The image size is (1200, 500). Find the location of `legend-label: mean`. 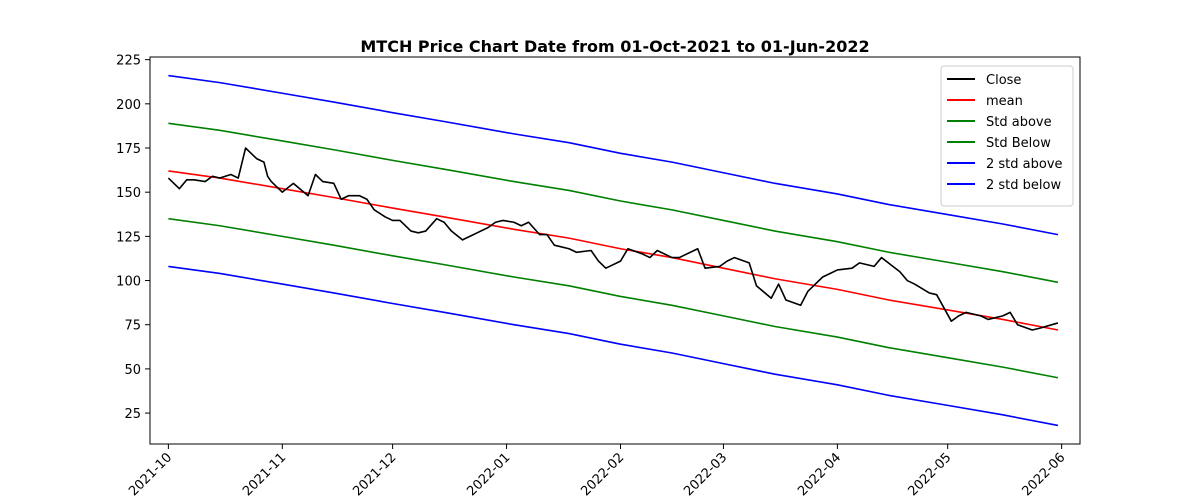

legend-label: mean is located at coordinates (1004, 101).